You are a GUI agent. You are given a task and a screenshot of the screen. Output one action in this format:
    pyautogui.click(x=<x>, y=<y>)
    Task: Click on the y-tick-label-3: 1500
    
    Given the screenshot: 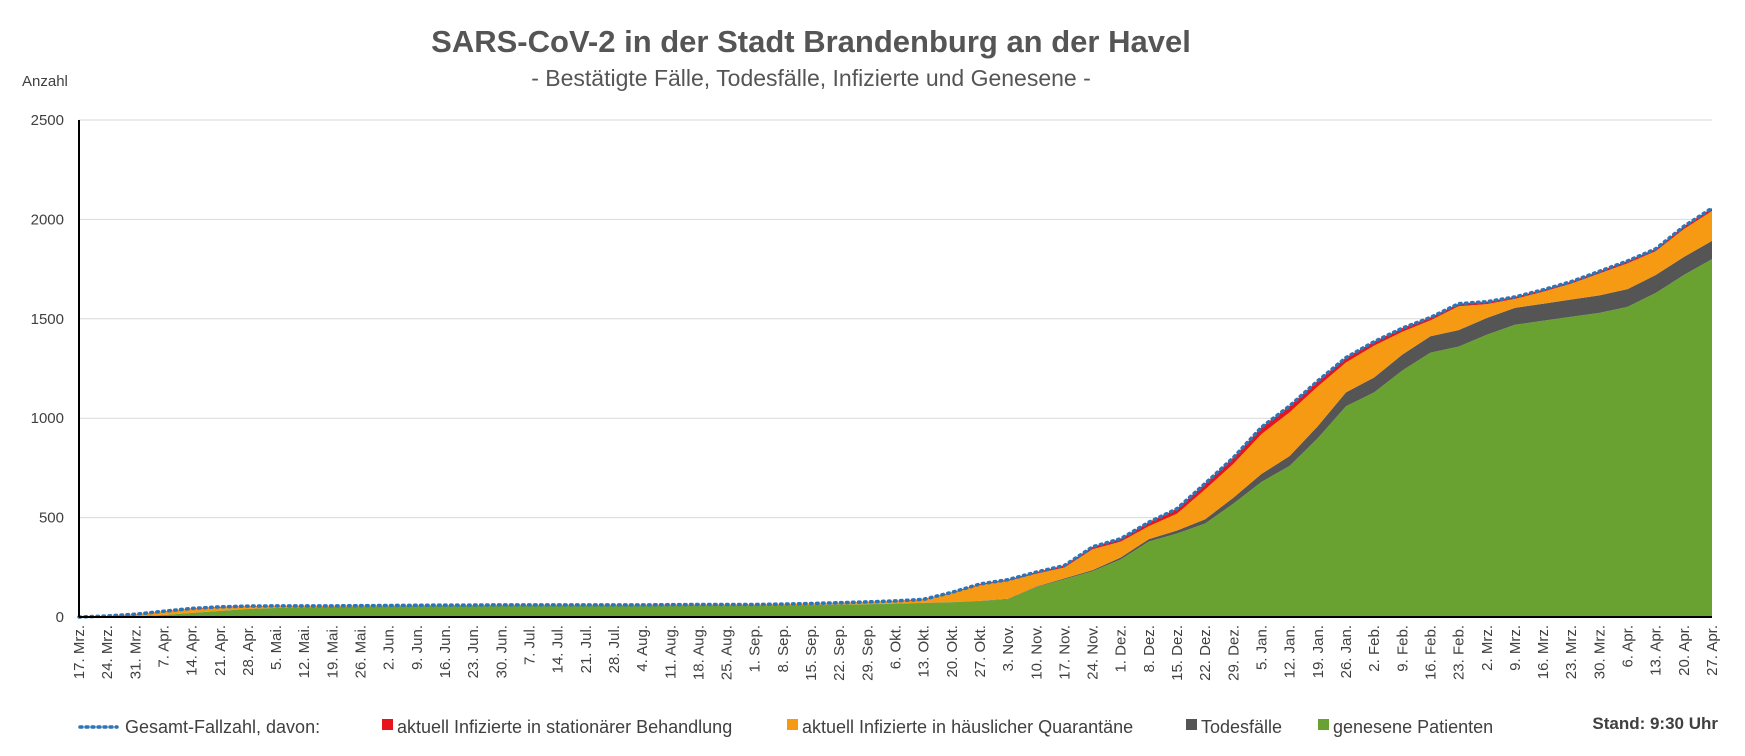 What is the action you would take?
    pyautogui.click(x=47, y=319)
    